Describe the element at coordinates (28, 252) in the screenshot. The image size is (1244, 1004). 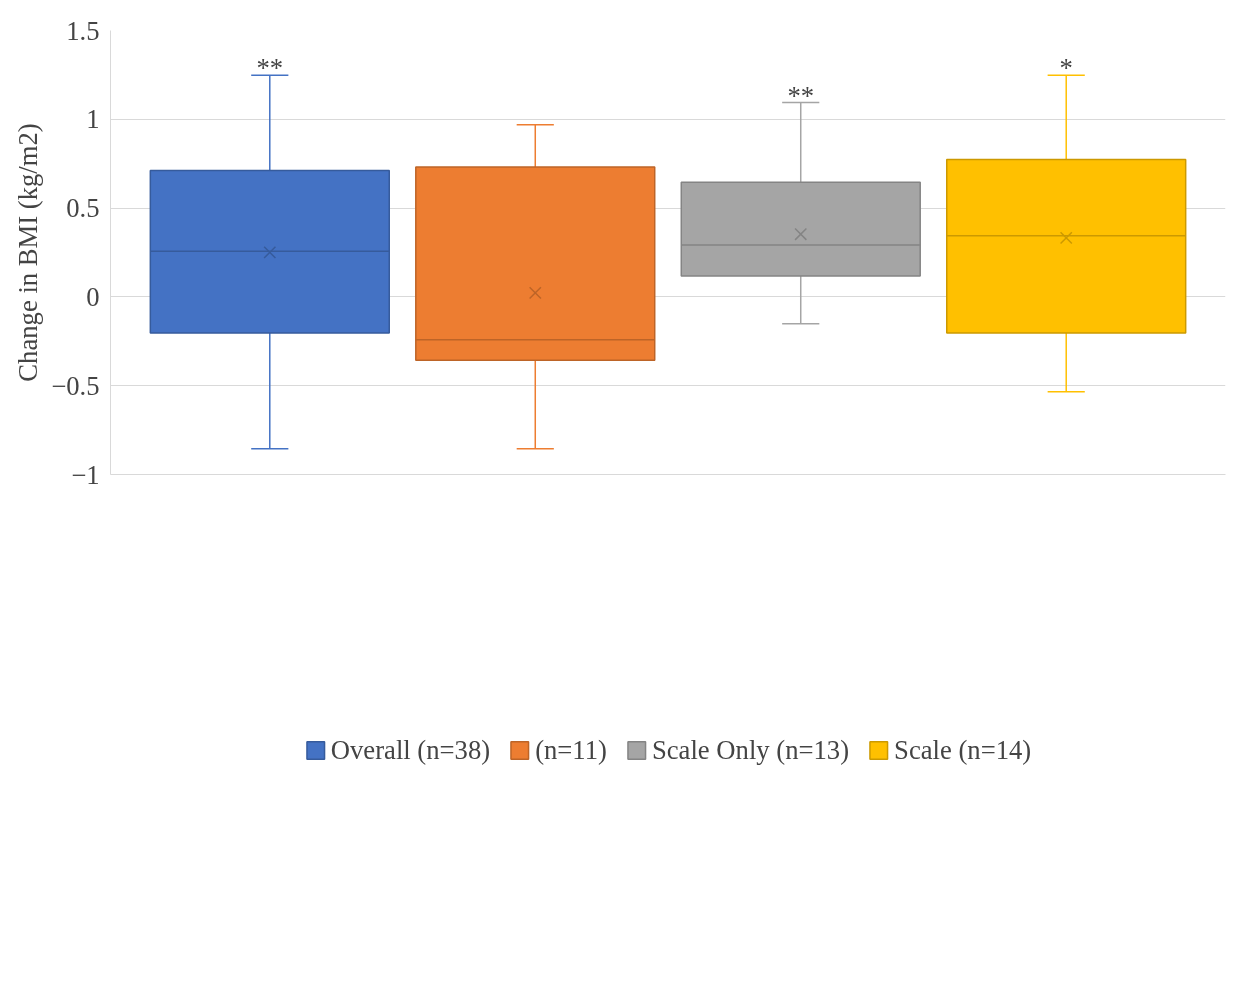
I see `y-axis-title: Change in BMI (kg/m2)` at that location.